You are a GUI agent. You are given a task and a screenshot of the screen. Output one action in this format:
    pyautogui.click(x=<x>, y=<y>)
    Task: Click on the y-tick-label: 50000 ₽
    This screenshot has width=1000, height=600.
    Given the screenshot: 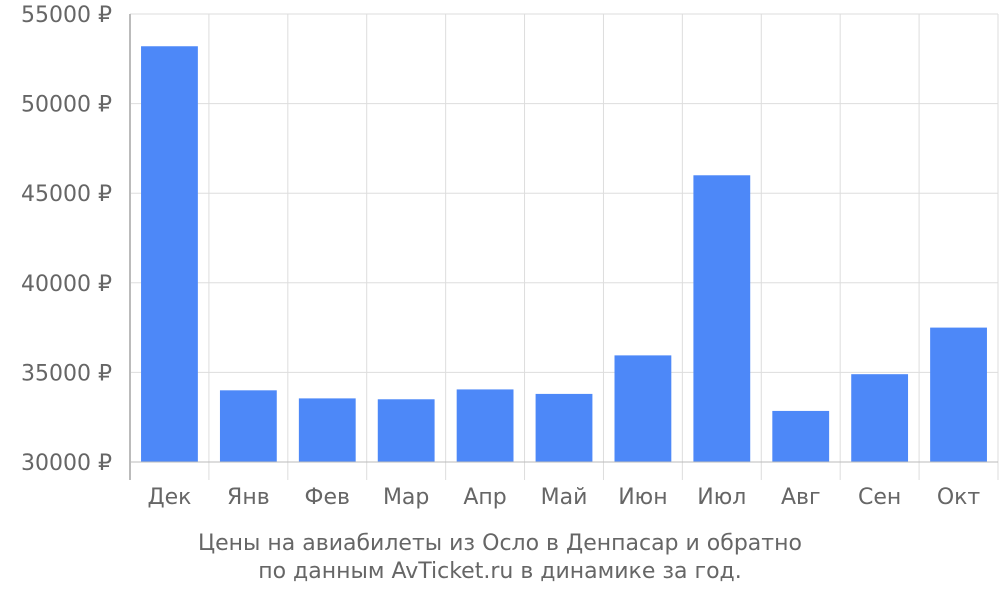 What is the action you would take?
    pyautogui.click(x=66, y=105)
    